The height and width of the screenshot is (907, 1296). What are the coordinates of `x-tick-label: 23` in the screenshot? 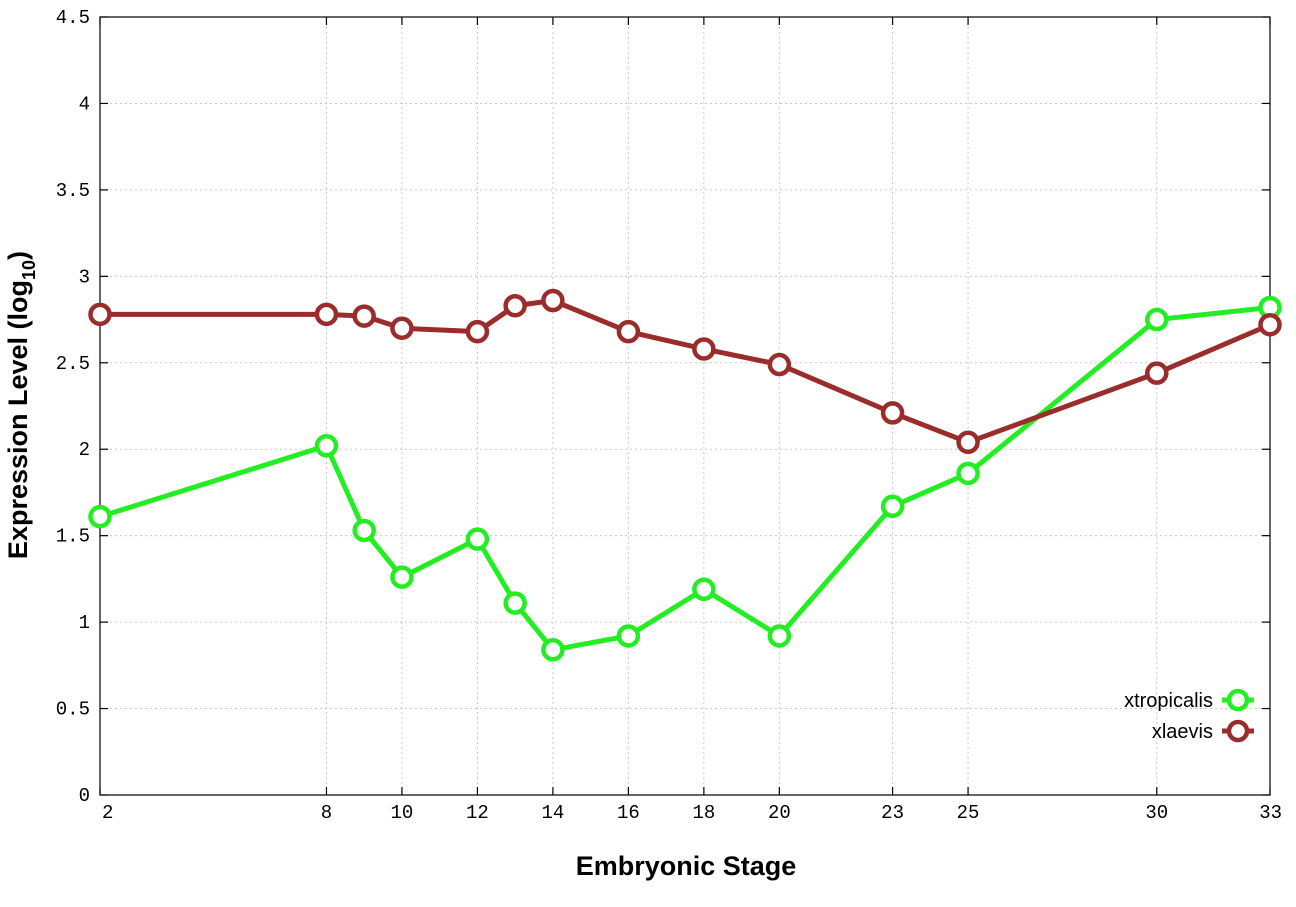 It's located at (892, 813).